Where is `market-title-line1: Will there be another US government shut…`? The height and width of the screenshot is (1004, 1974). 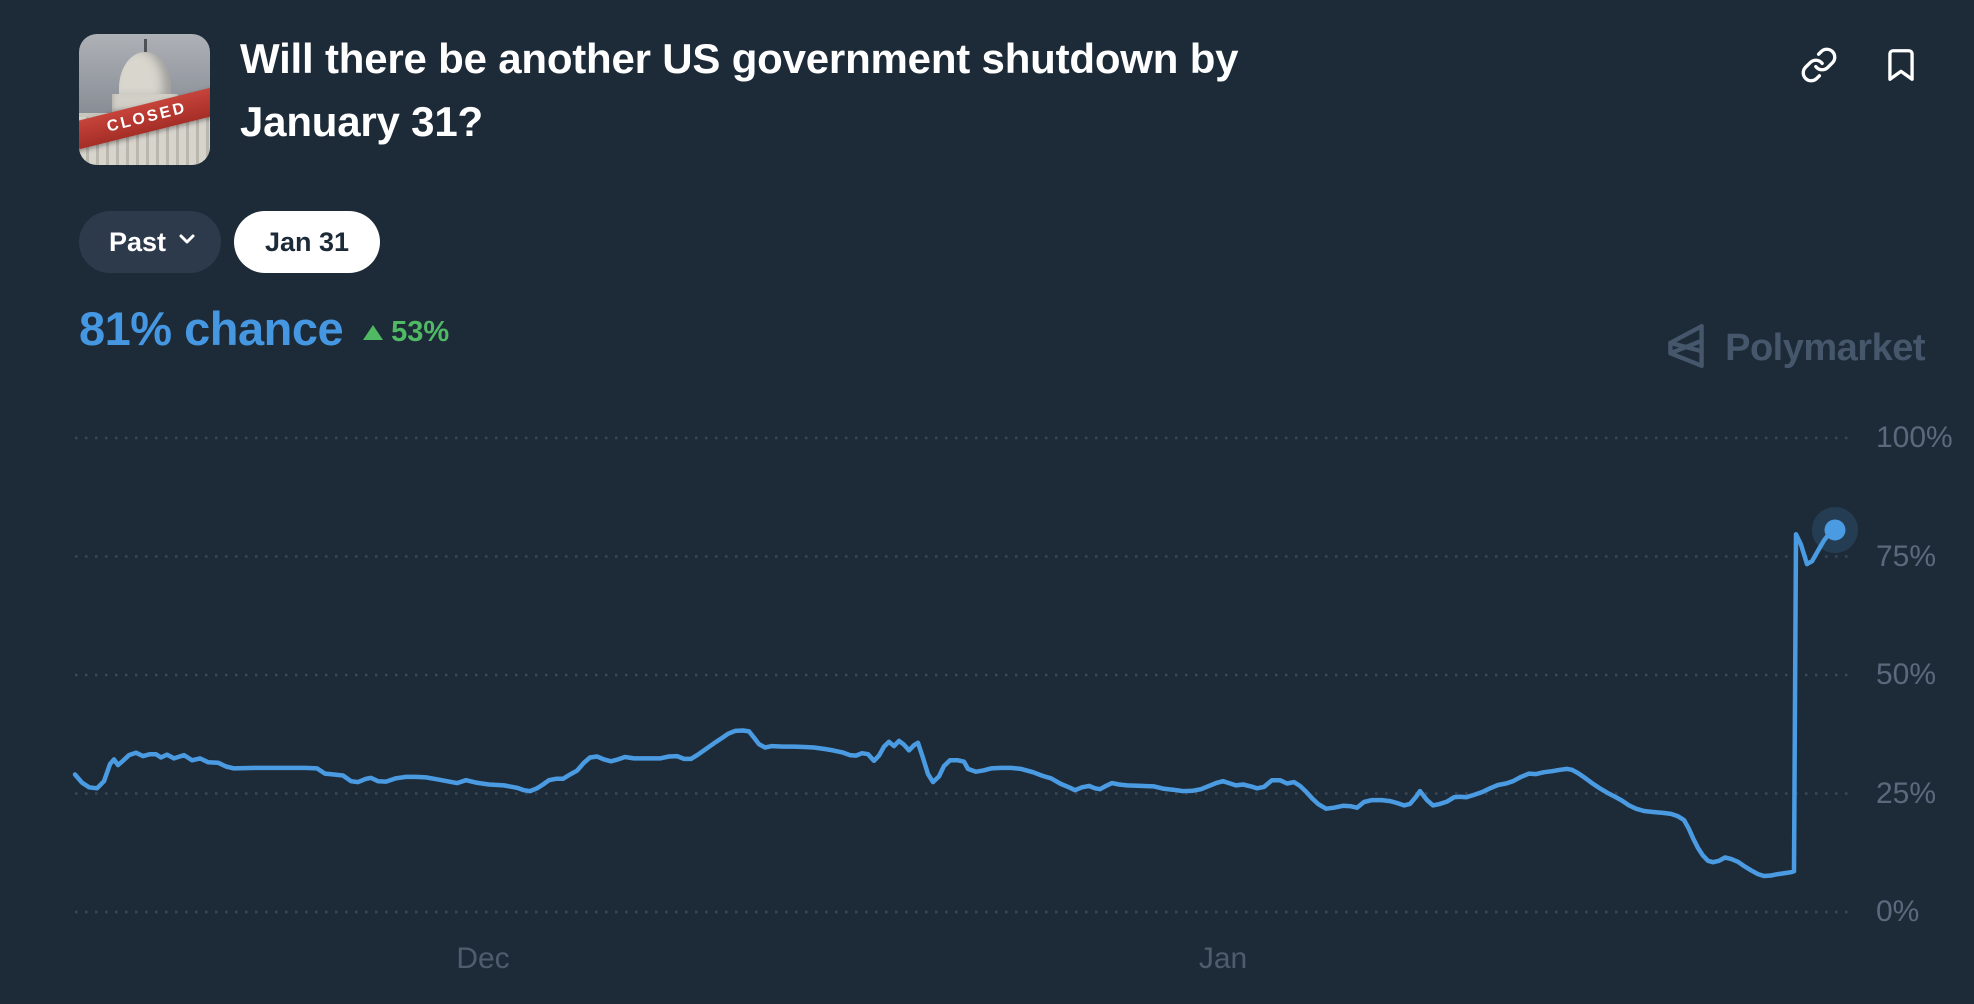 market-title-line1: Will there be another US government shut… is located at coordinates (739, 58).